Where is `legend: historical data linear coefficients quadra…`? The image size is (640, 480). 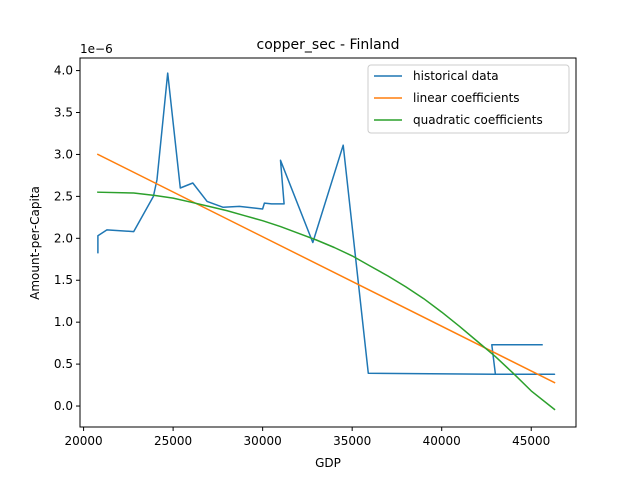 legend: historical data linear coefficients quadra… is located at coordinates (468, 99).